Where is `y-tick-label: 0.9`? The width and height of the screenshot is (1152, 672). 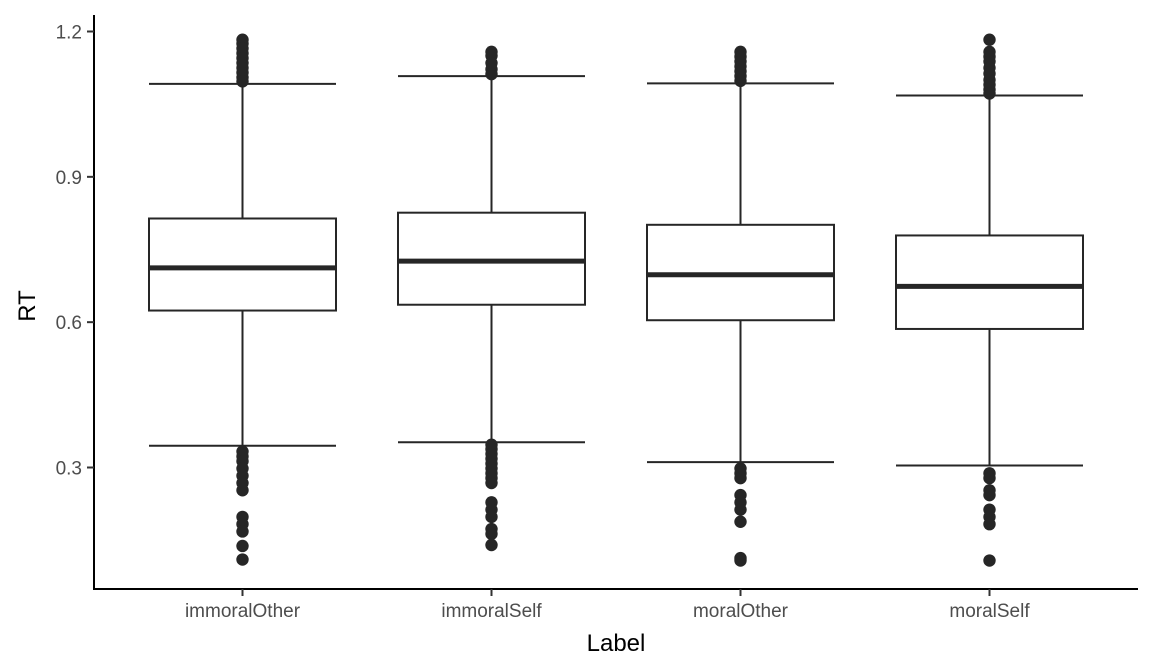
y-tick-label: 0.9 is located at coordinates (69, 178).